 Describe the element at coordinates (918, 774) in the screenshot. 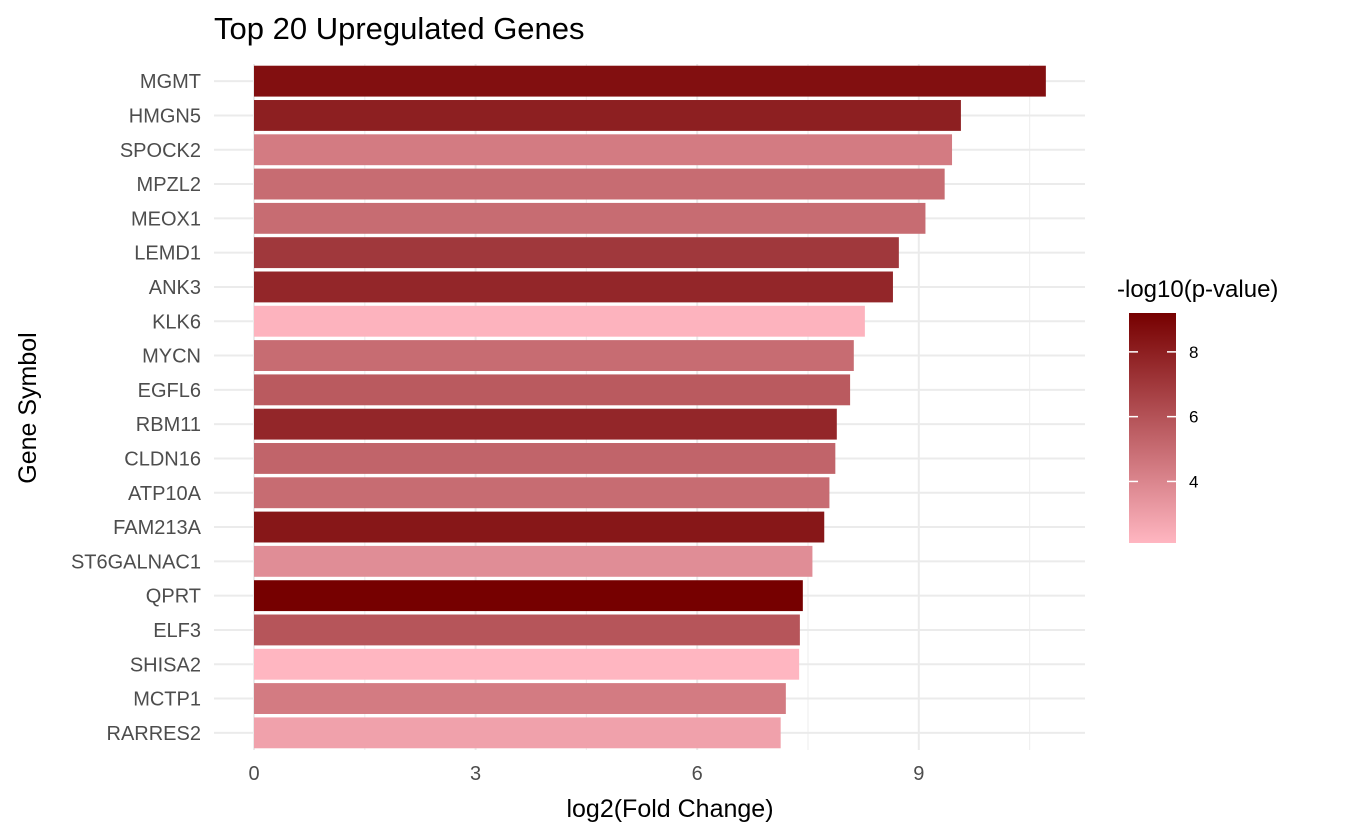

I see `x-tick-label: 9` at that location.